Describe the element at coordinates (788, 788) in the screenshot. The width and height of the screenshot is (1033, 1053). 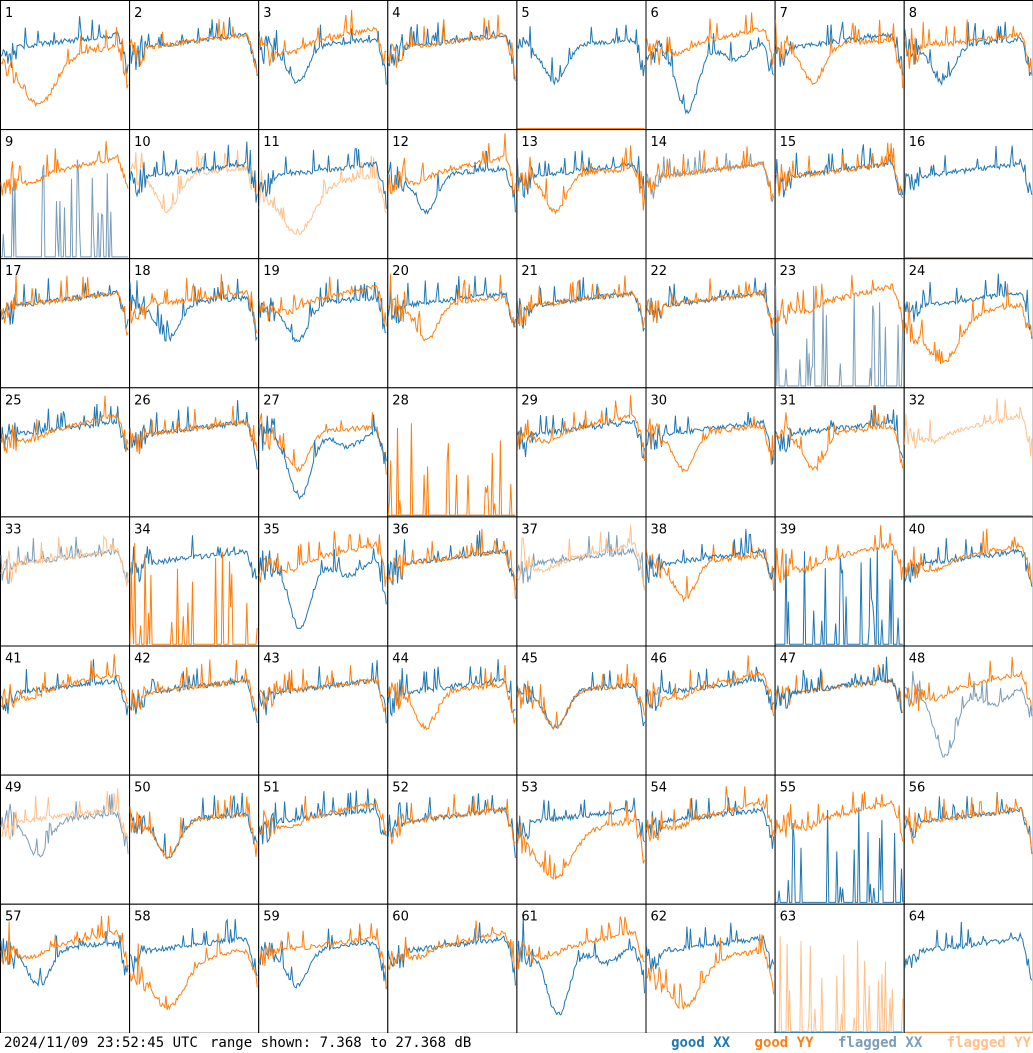
I see `panel-label: 55` at that location.